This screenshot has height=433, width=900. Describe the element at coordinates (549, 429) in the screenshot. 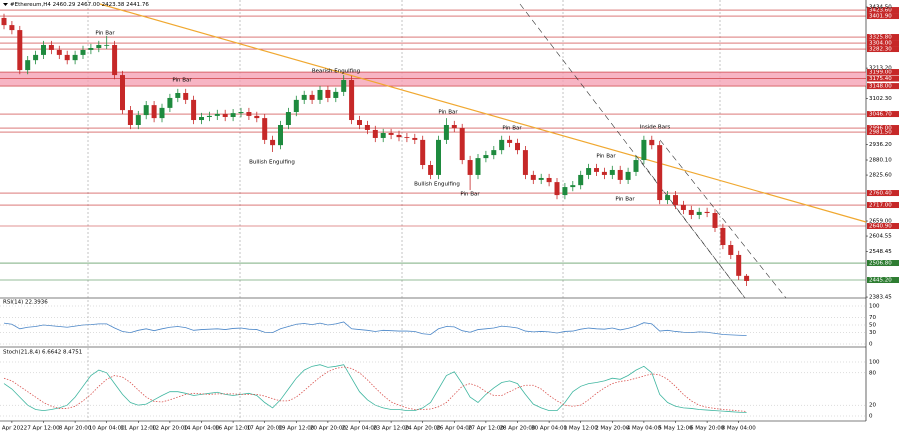

I see `x-tick-label: 30 Apr 04:00` at that location.